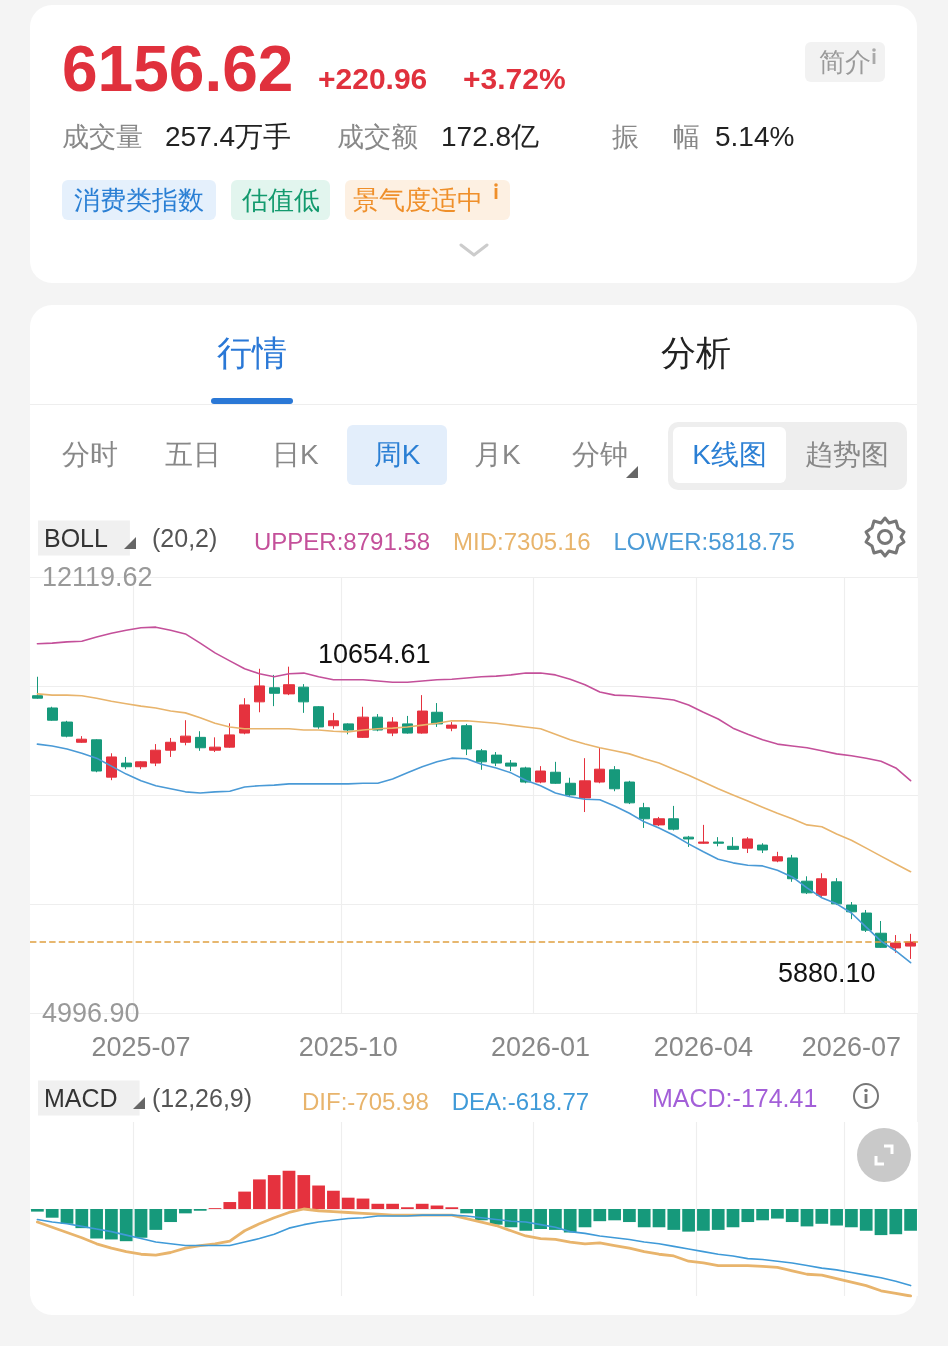 The height and width of the screenshot is (1346, 948). I want to click on text: MID:7305.16, so click(522, 541).